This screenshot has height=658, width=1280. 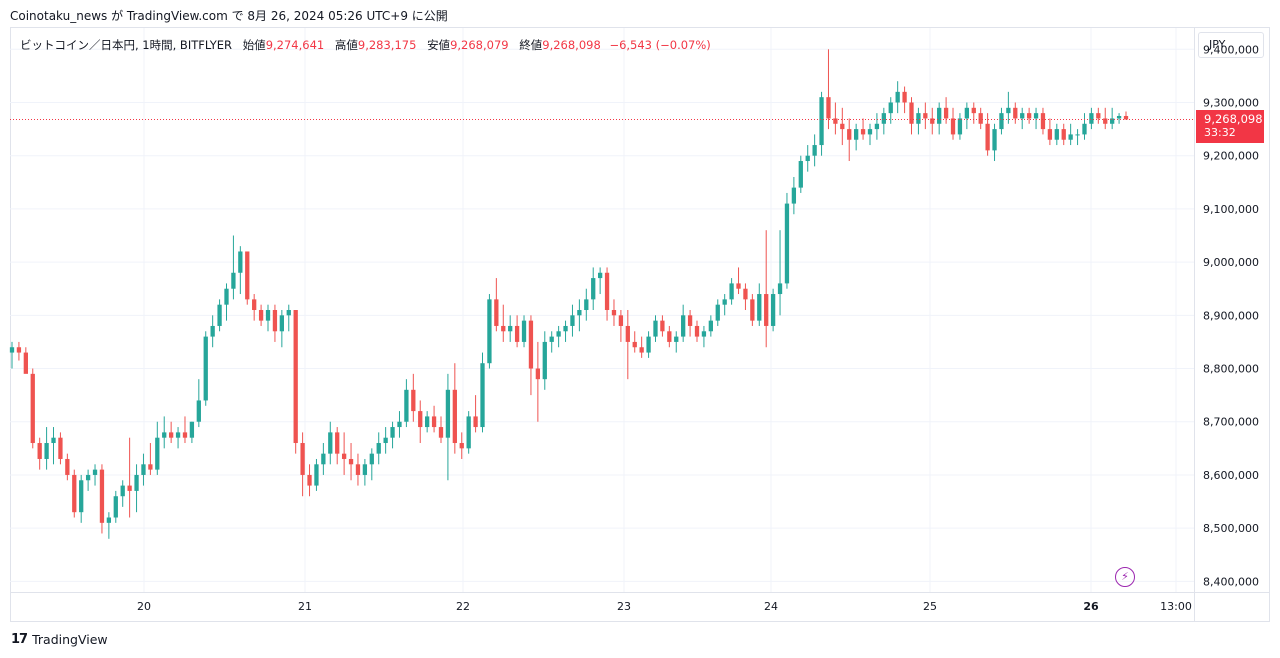 I want to click on y-tick-label: 9,100,000, so click(x=1231, y=209).